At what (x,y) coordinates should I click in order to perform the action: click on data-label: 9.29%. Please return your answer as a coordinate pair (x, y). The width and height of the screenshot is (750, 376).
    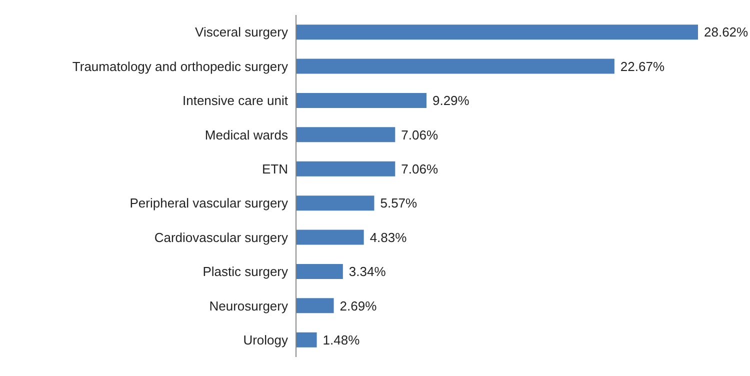
    Looking at the image, I should click on (451, 100).